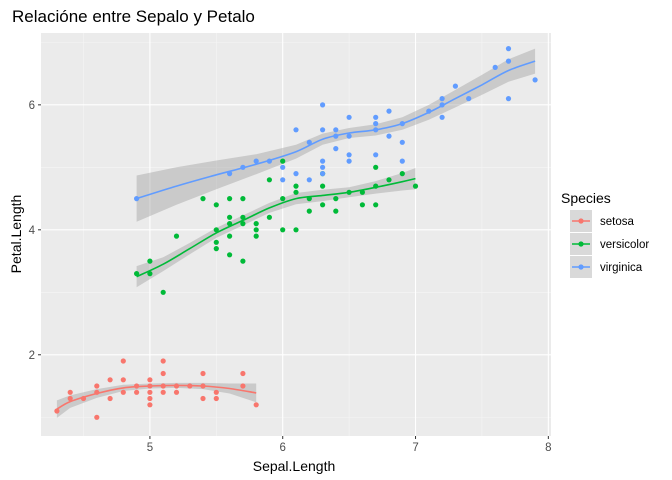  What do you see at coordinates (35, 231) in the screenshot?
I see `y-axis-ticks: 2 4 6` at bounding box center [35, 231].